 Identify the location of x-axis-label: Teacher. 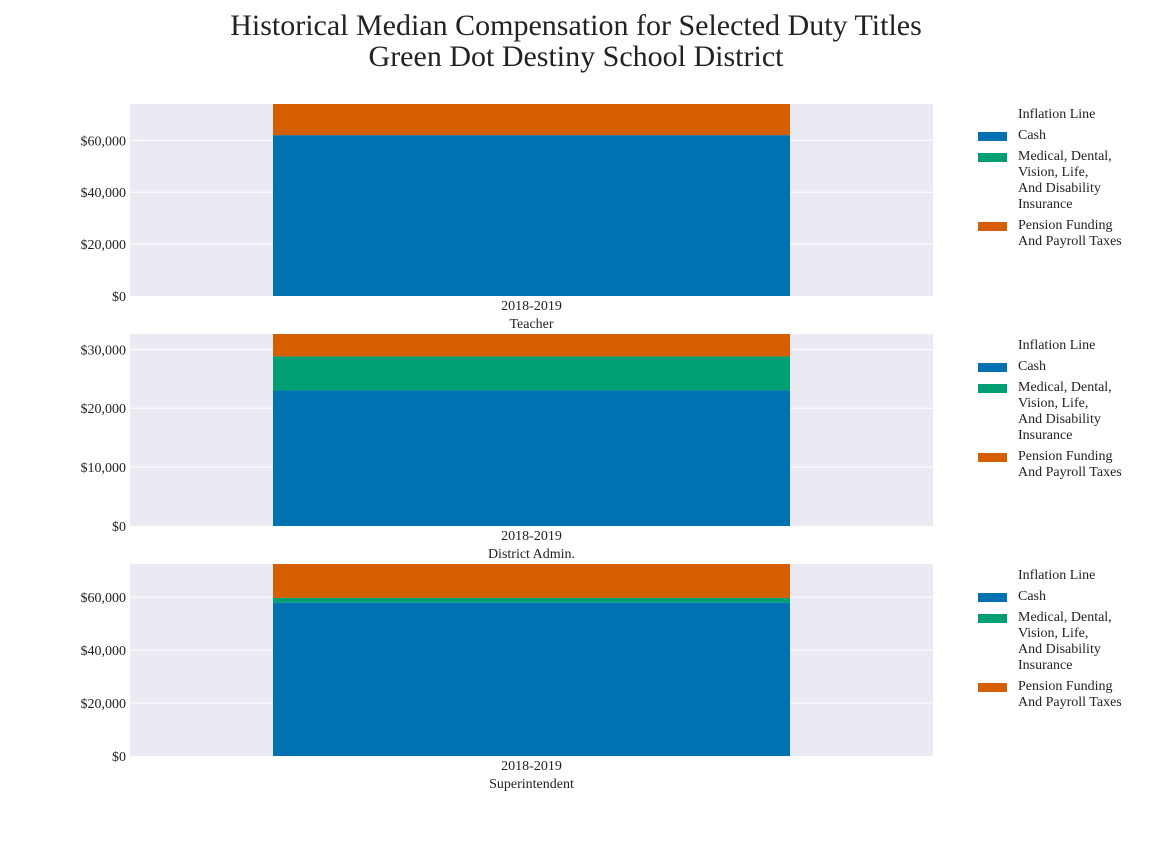
(531, 324).